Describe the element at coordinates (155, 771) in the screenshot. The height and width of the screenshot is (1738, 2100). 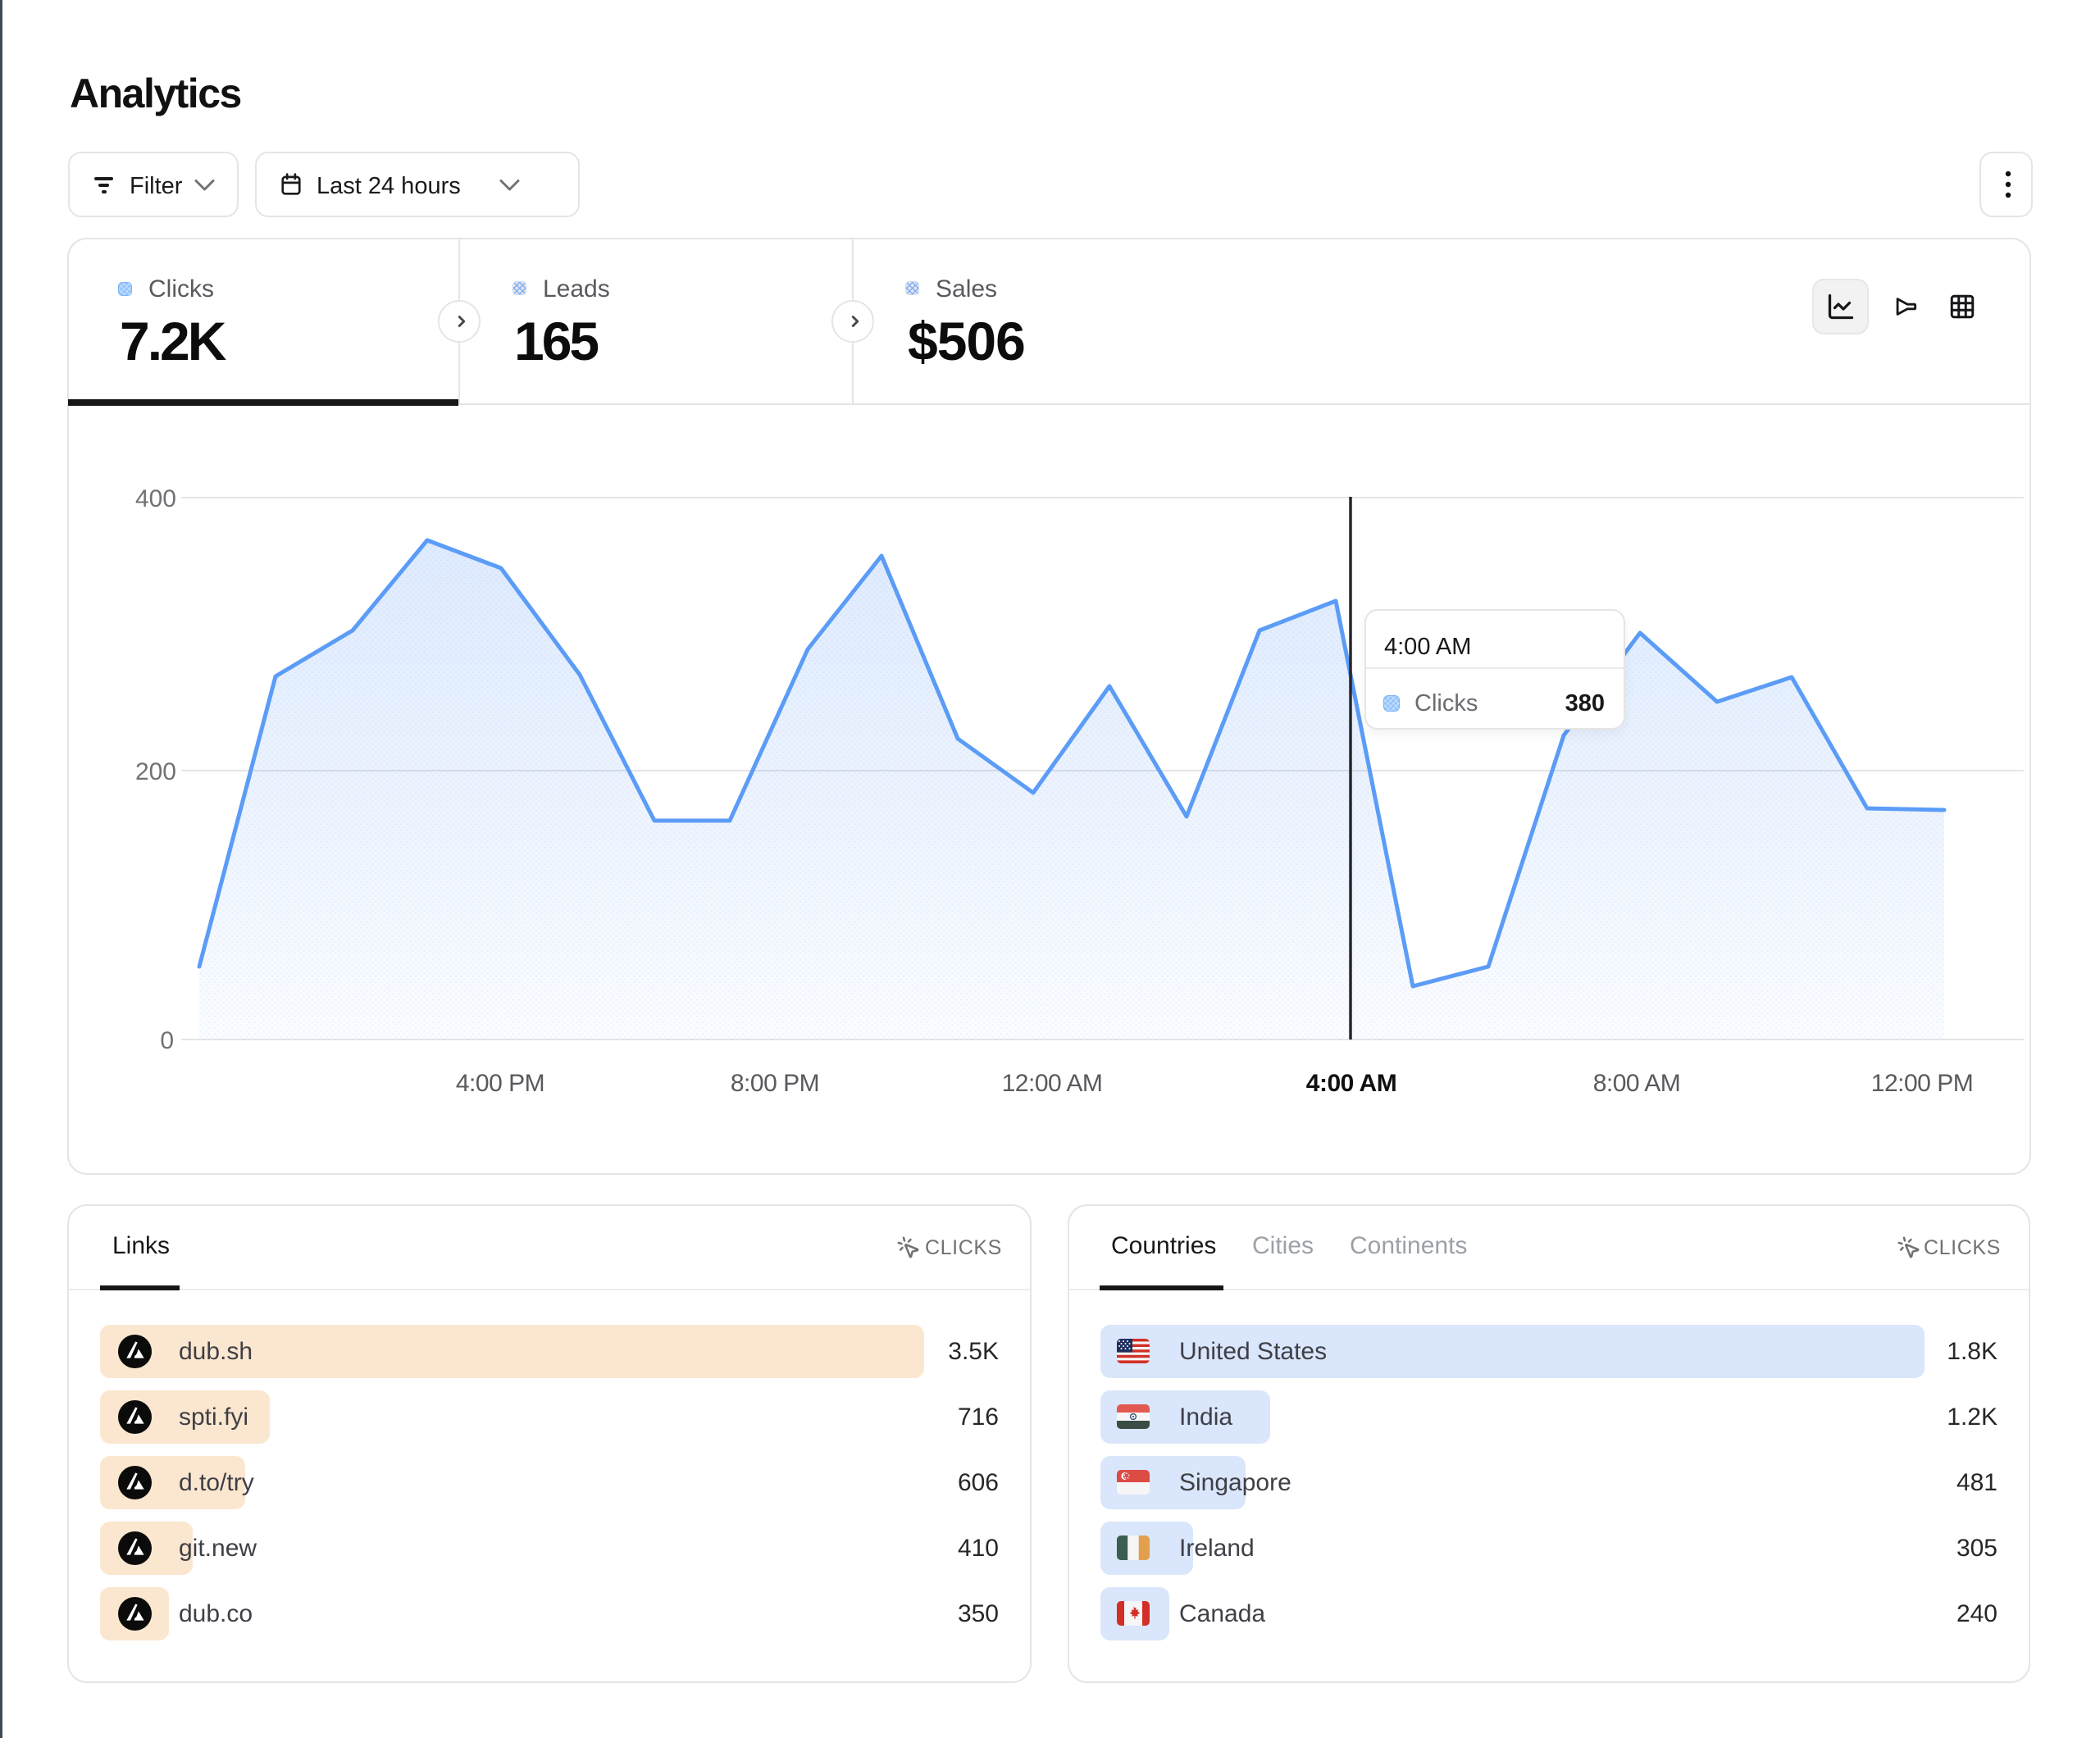
I see `svg-text: 200` at that location.